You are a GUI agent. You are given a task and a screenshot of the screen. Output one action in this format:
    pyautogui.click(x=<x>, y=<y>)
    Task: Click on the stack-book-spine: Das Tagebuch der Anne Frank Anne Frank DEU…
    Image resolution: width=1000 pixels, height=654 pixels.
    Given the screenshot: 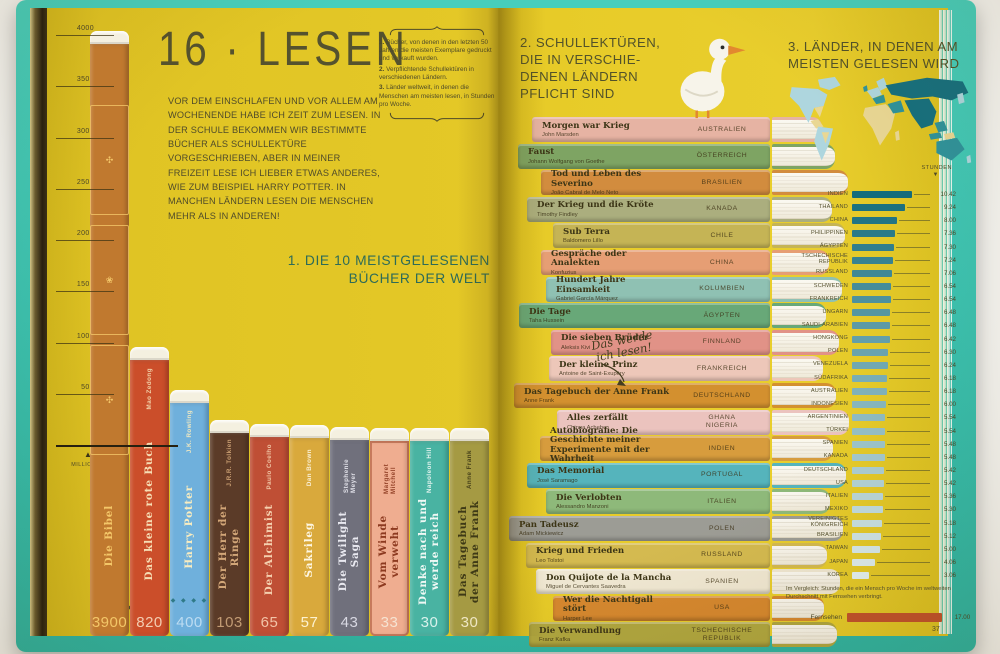 What is the action you would take?
    pyautogui.click(x=642, y=395)
    